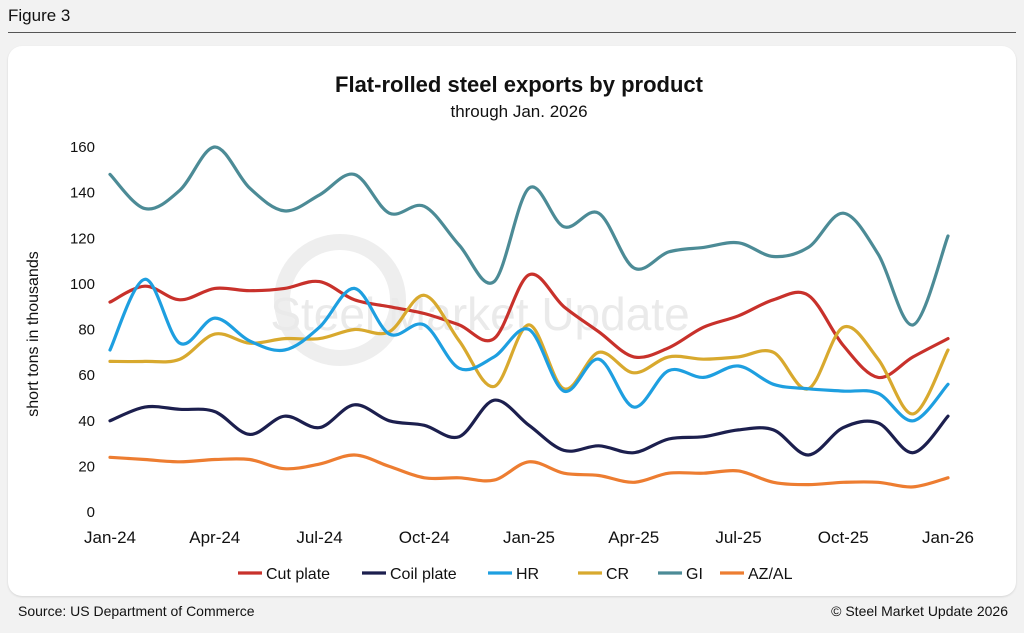 Image resolution: width=1024 pixels, height=633 pixels. I want to click on y-tick-labels: 0 20 40 60 80 100 120 140 160, so click(82, 330).